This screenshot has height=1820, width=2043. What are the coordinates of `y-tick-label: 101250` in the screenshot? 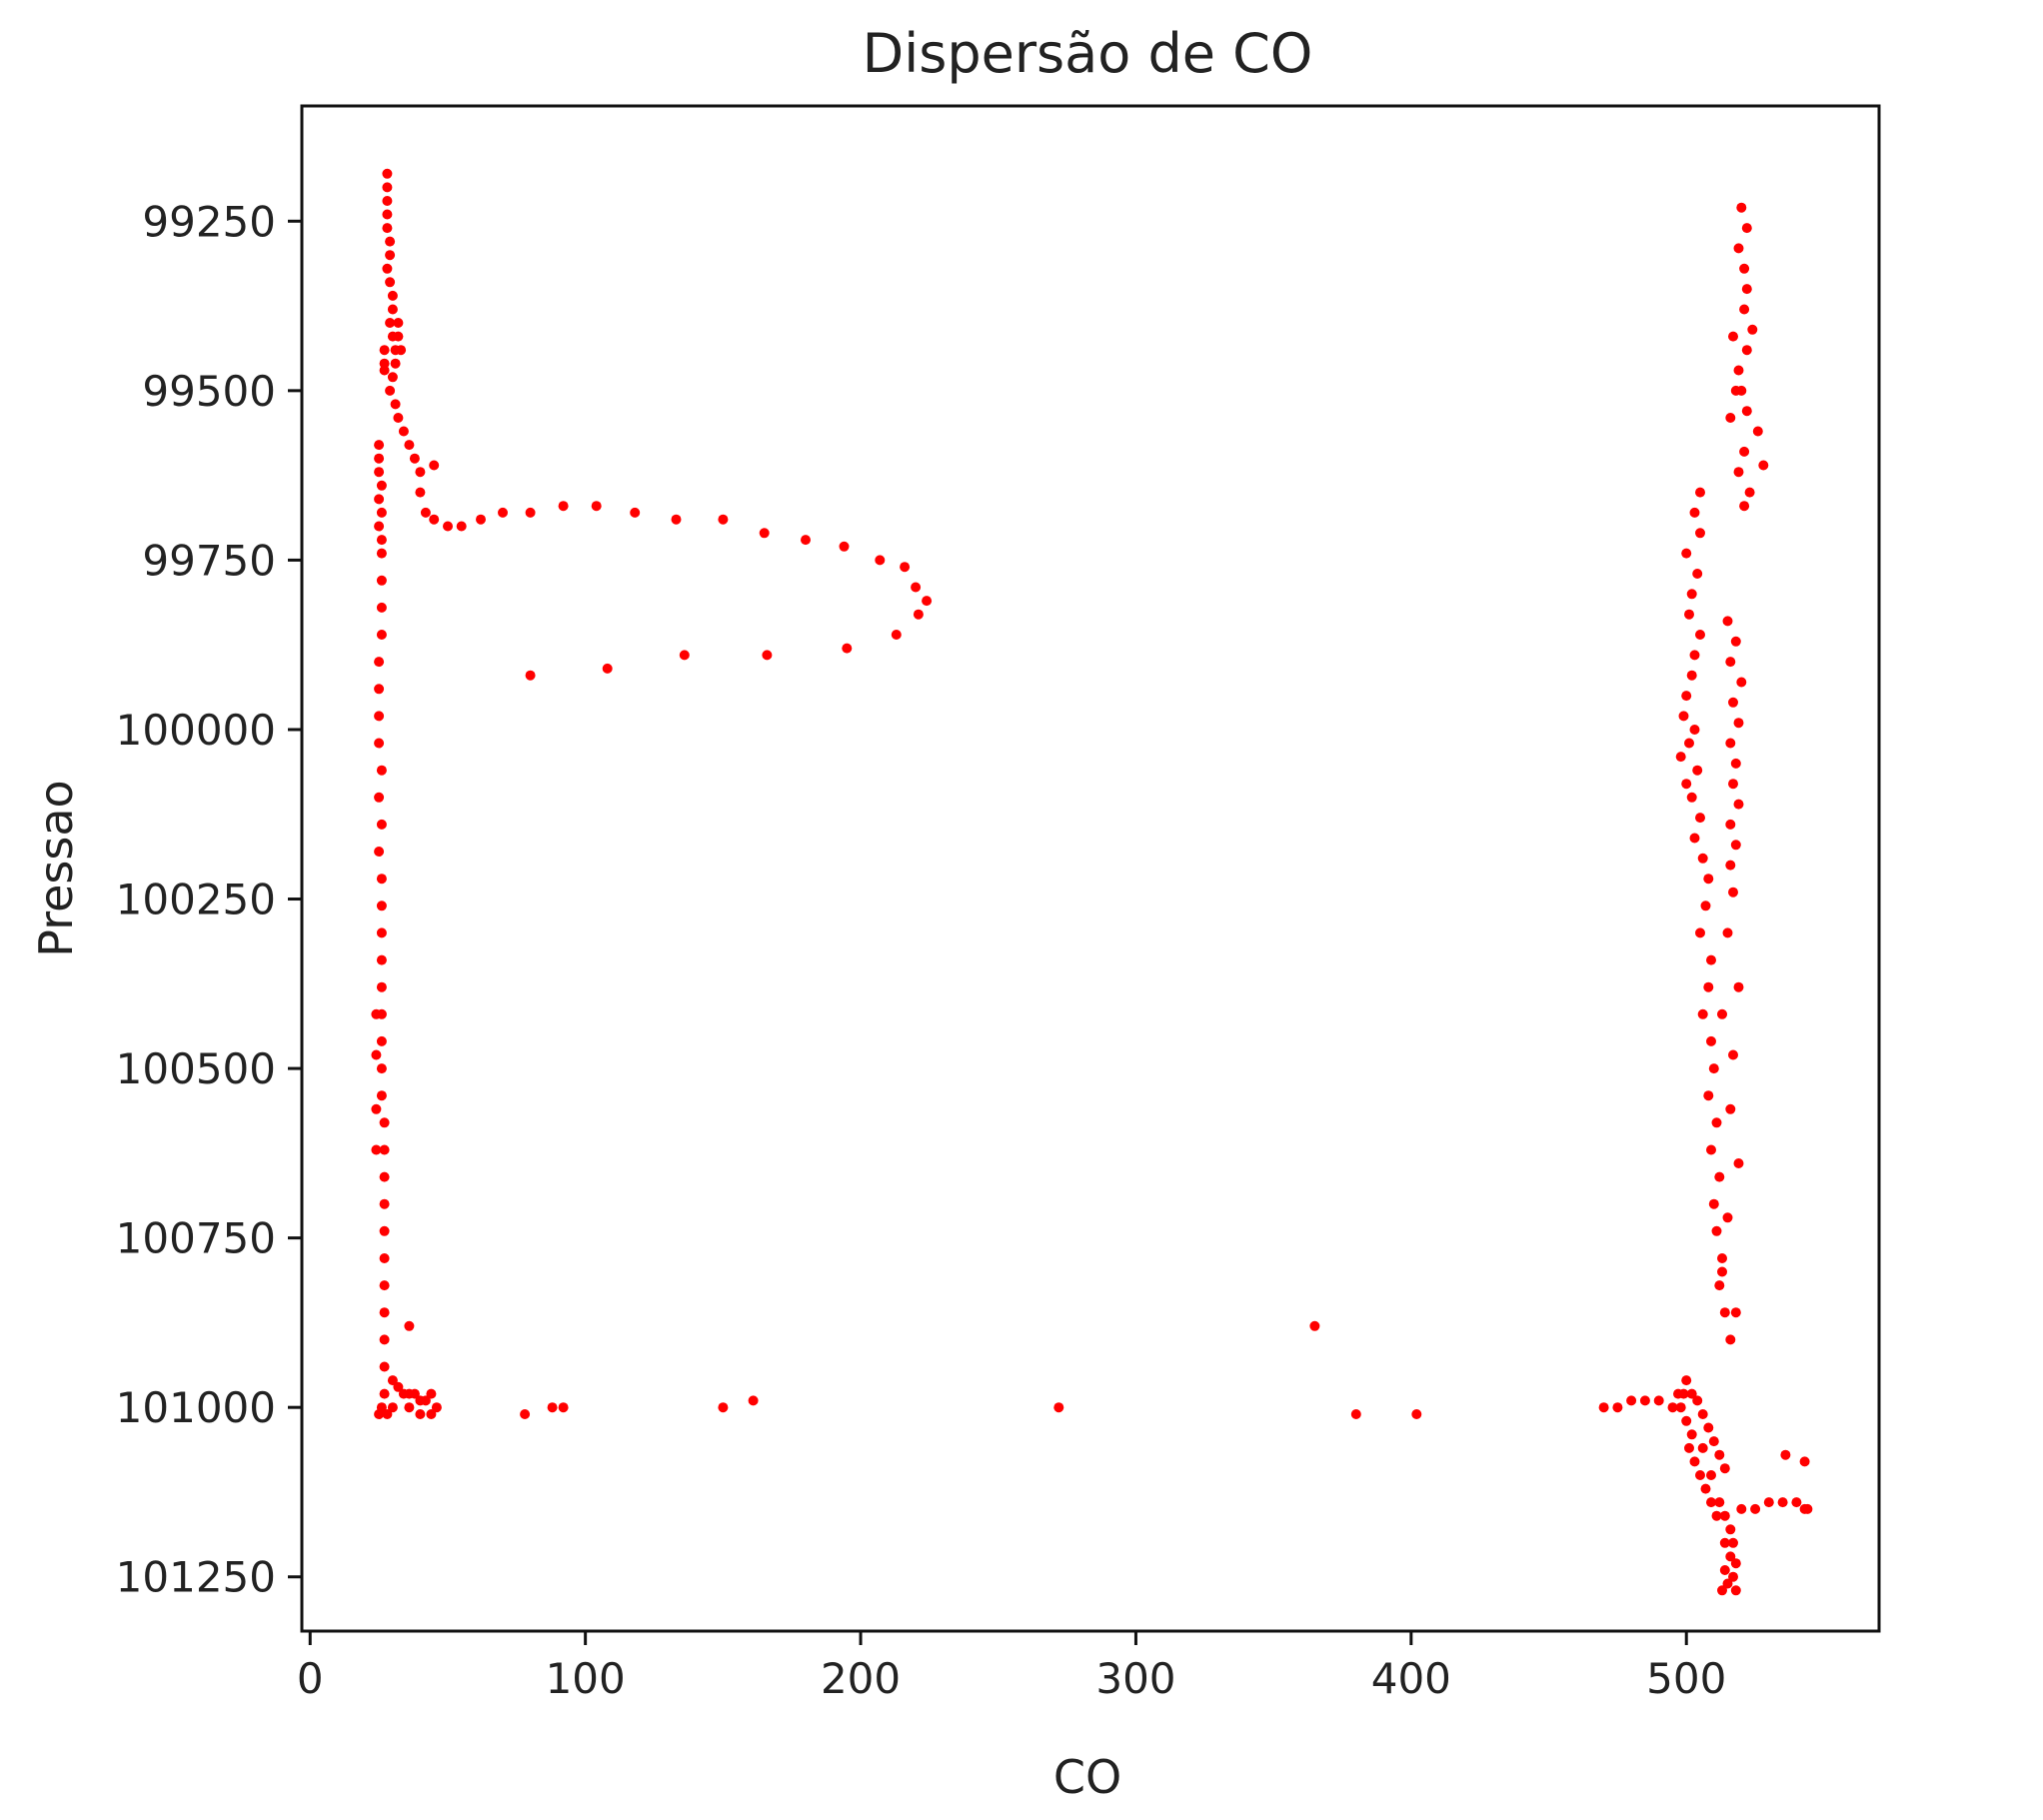 It's located at (196, 1577).